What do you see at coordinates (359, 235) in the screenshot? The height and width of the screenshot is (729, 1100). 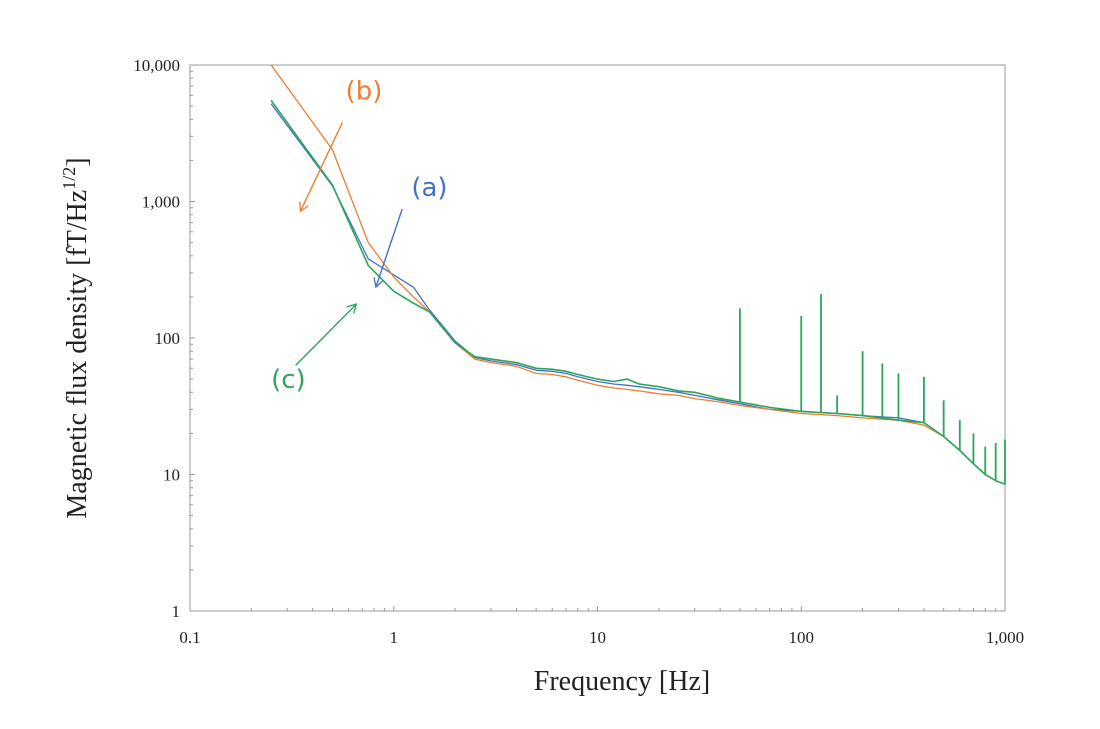 I see `annotation-layer: (a) (b) (c)` at bounding box center [359, 235].